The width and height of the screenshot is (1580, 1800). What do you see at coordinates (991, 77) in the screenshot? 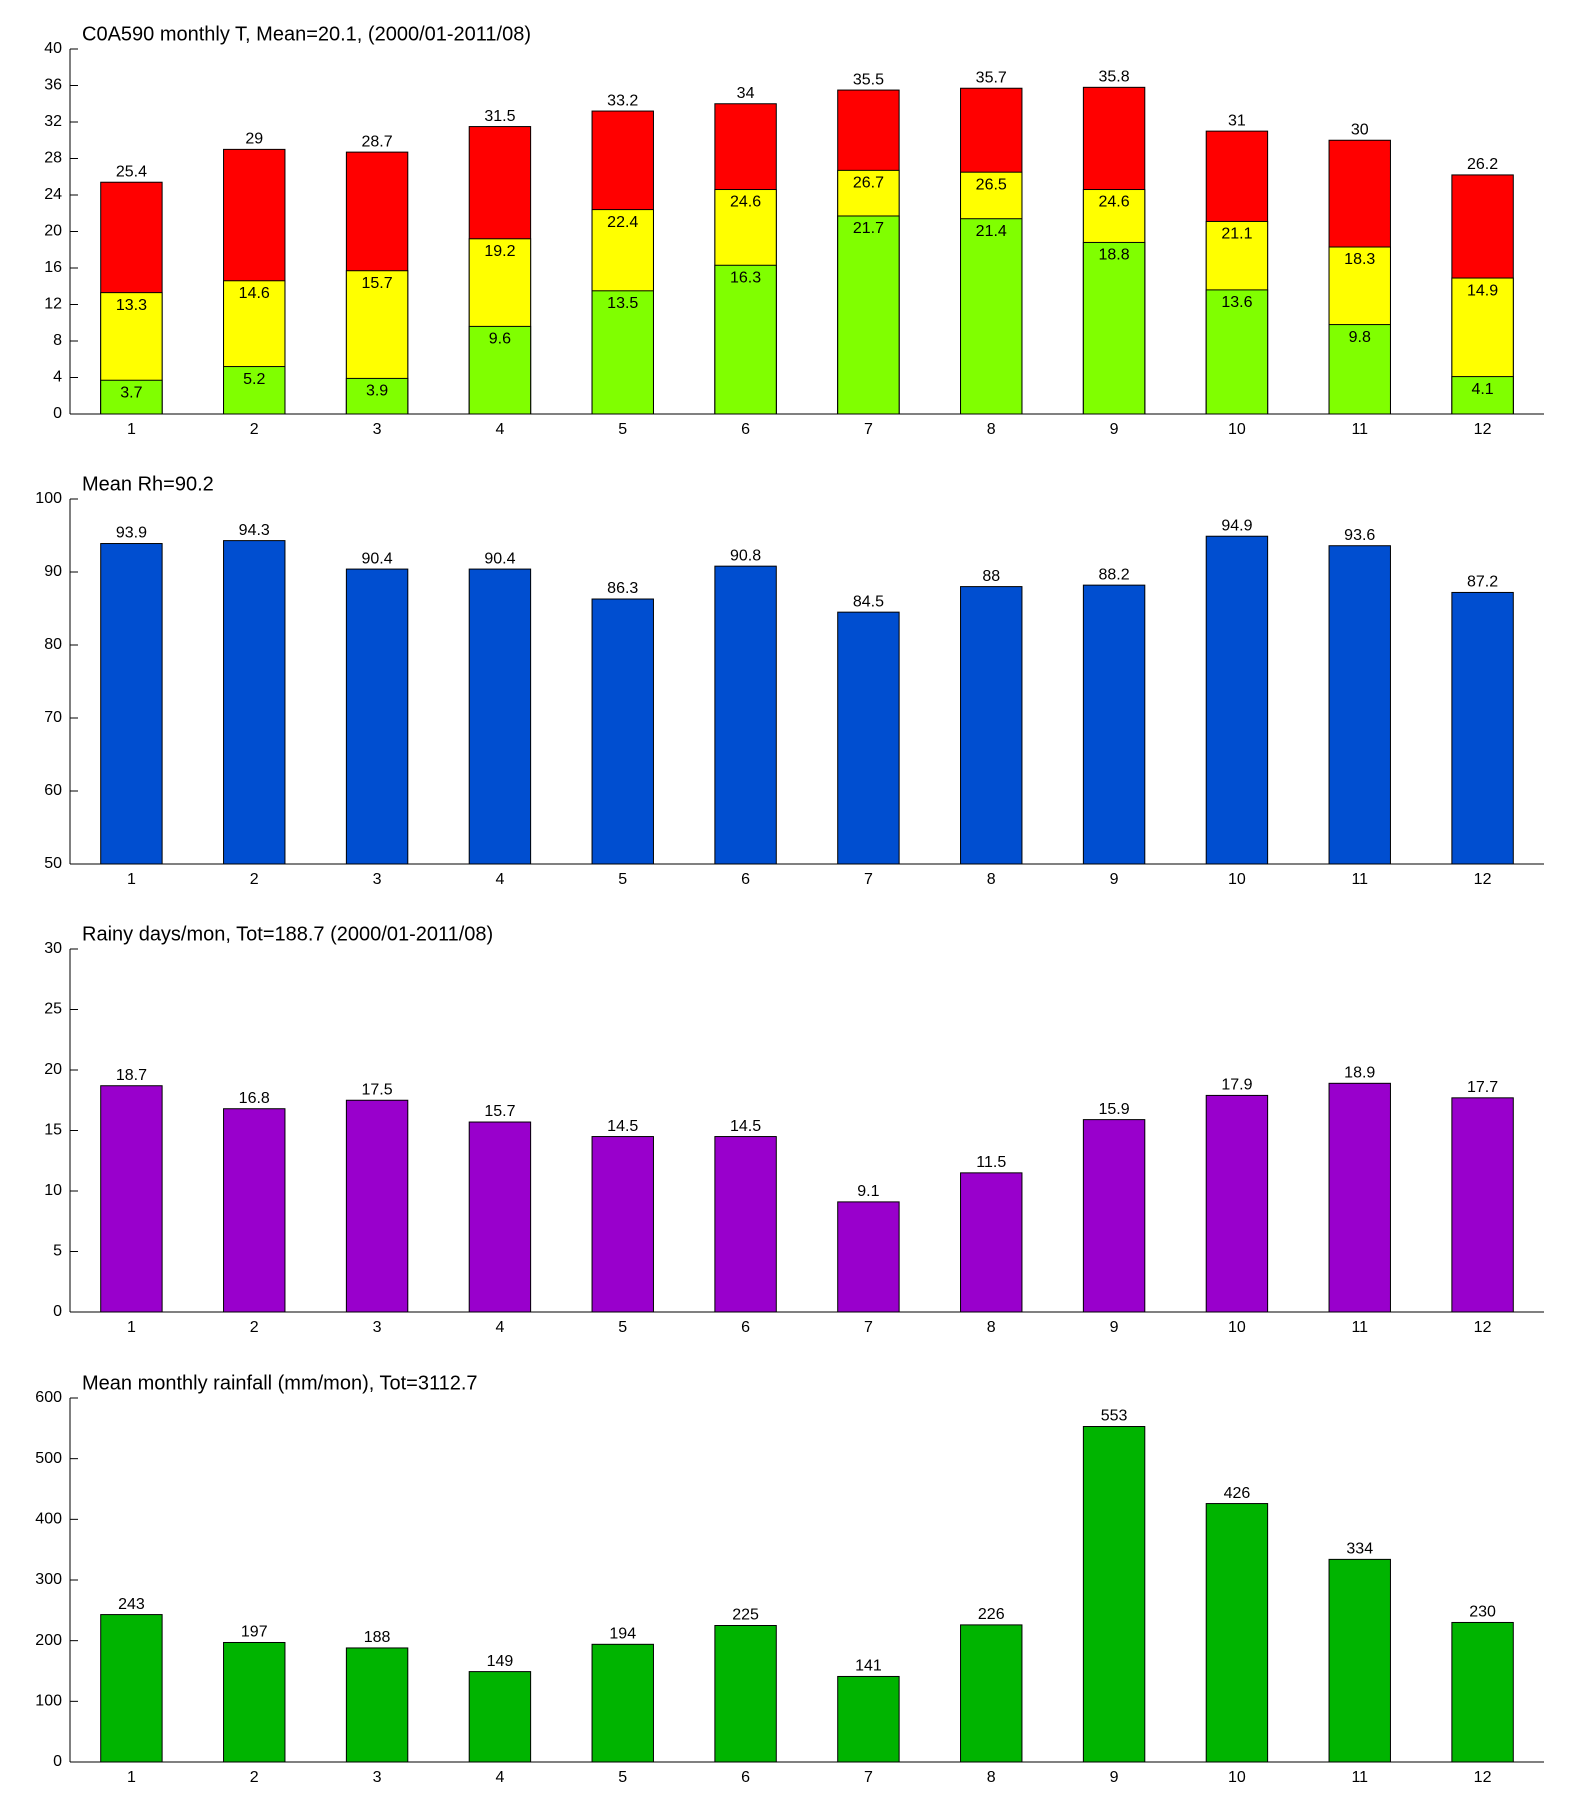
I see `value-label: 35.7` at bounding box center [991, 77].